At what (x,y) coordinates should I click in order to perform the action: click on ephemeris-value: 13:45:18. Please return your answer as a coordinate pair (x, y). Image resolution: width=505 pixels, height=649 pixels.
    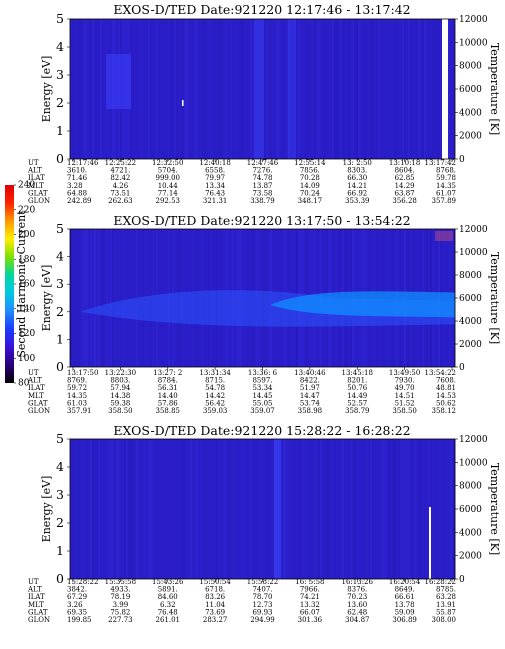
    Looking at the image, I should click on (357, 373).